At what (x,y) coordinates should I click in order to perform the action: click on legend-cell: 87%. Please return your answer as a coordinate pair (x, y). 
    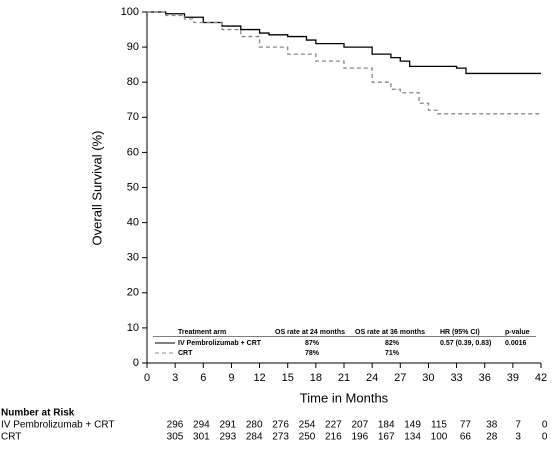
    Looking at the image, I should click on (312, 343).